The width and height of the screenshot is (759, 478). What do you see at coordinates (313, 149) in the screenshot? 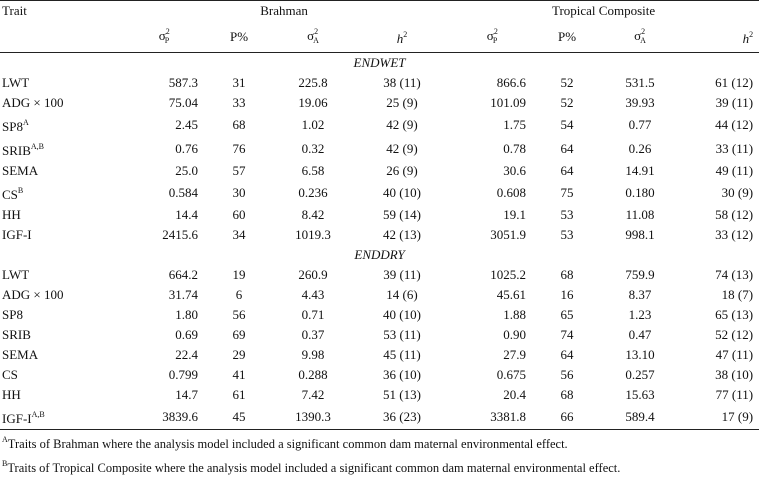
I see `brahman-additive-variance: 0.32` at bounding box center [313, 149].